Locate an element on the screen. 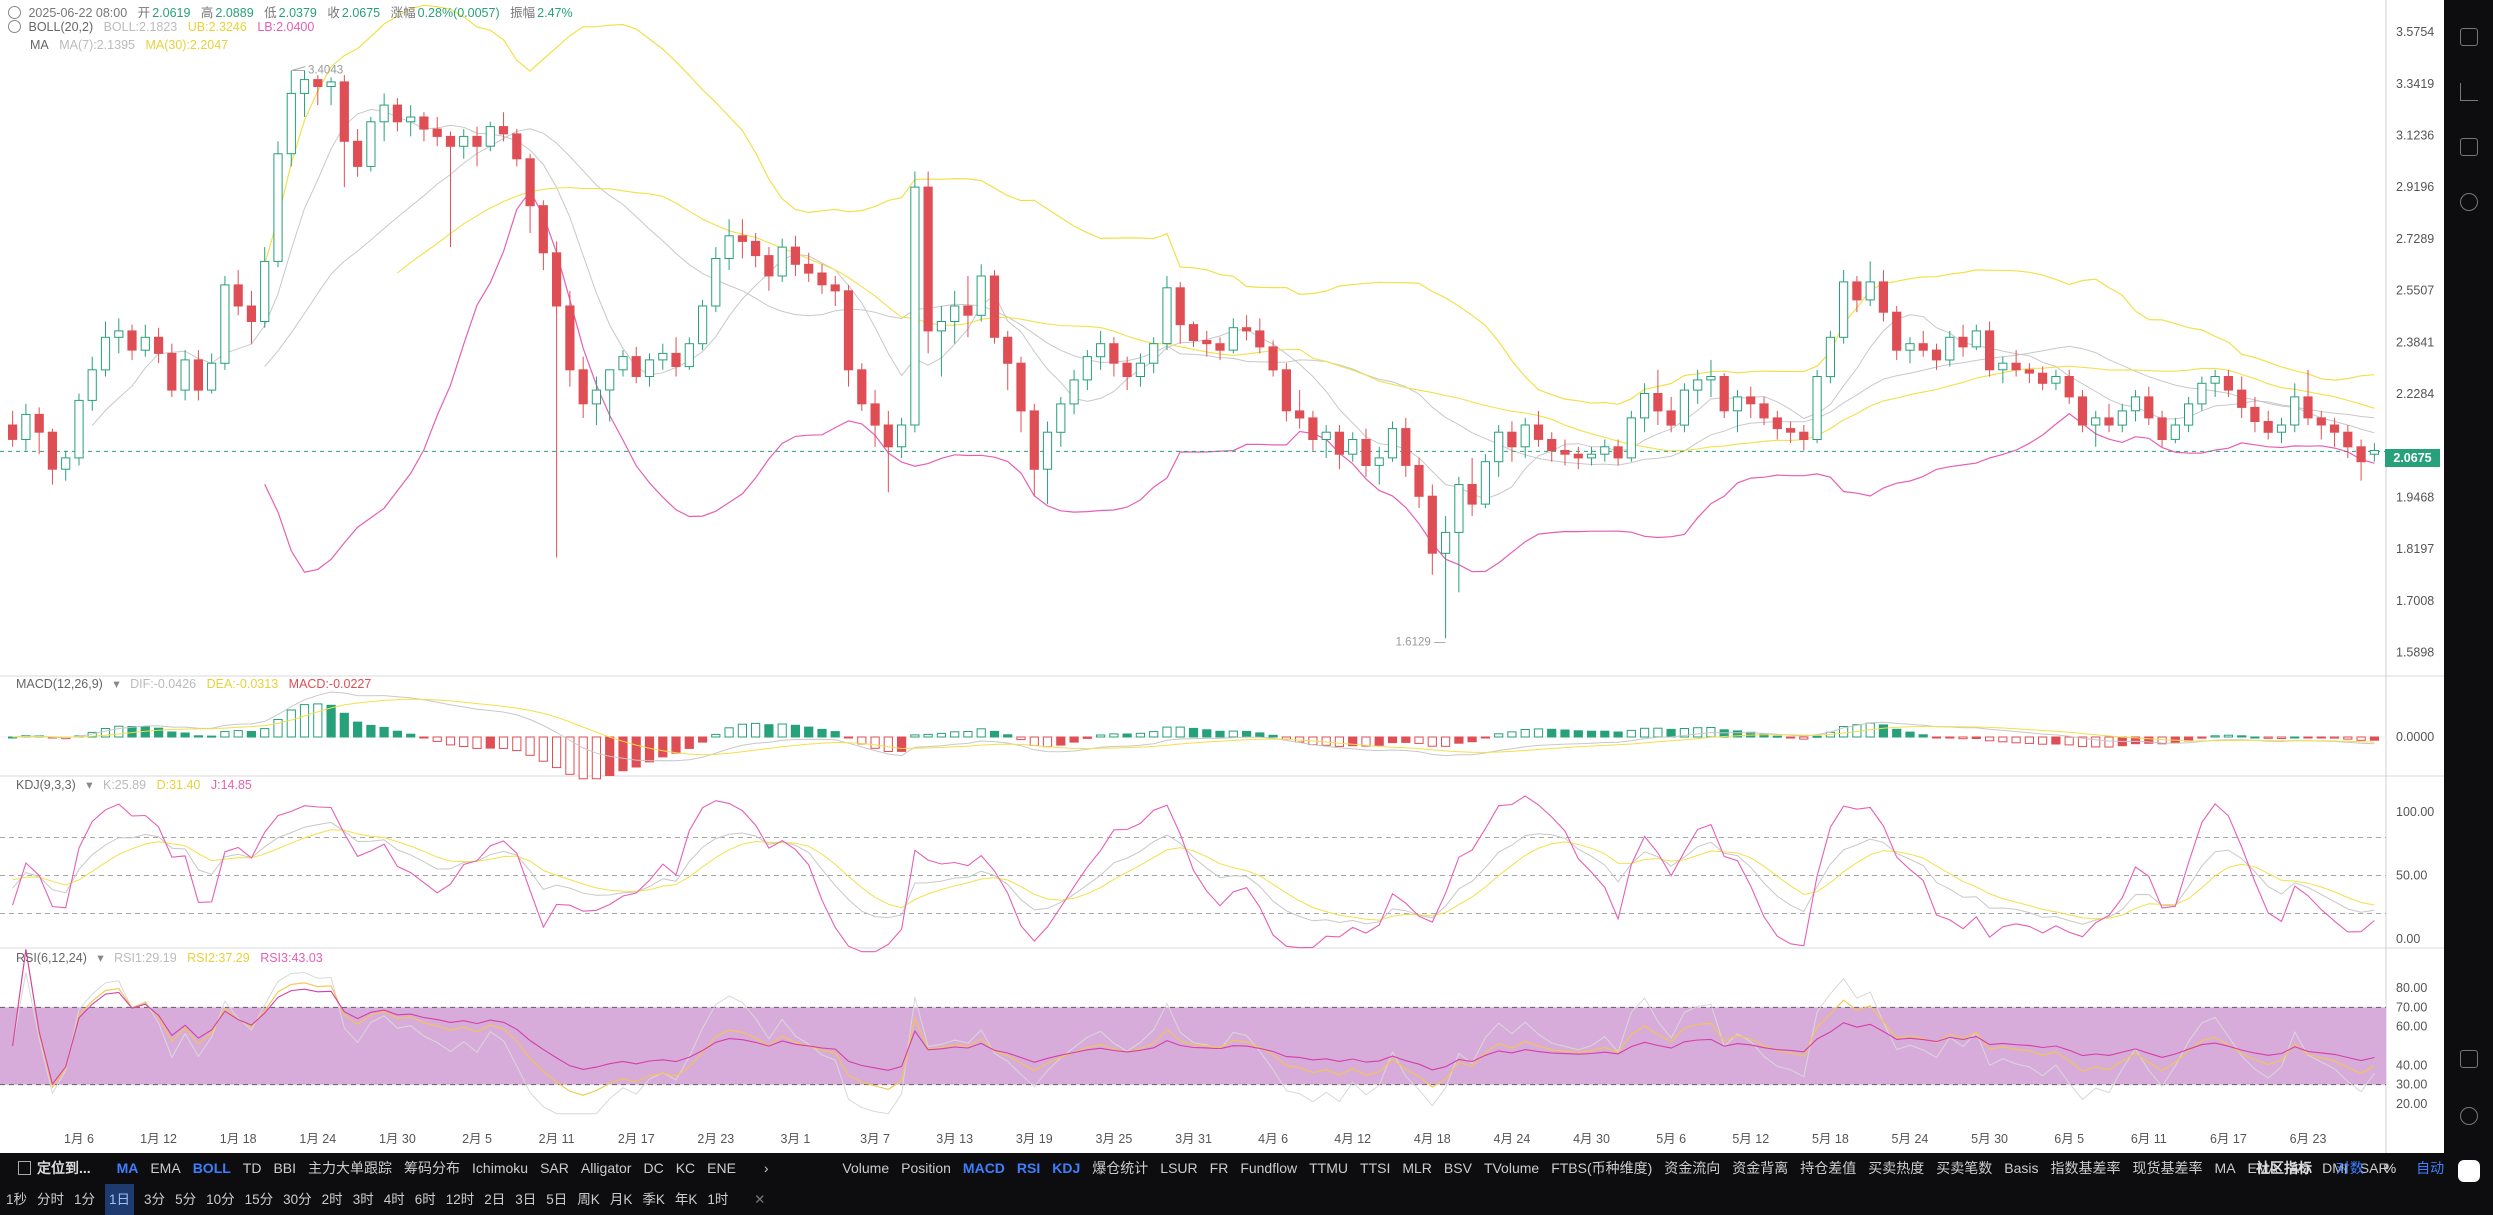 The width and height of the screenshot is (2493, 1215). sub-indicator-11: MLR is located at coordinates (1417, 1168).